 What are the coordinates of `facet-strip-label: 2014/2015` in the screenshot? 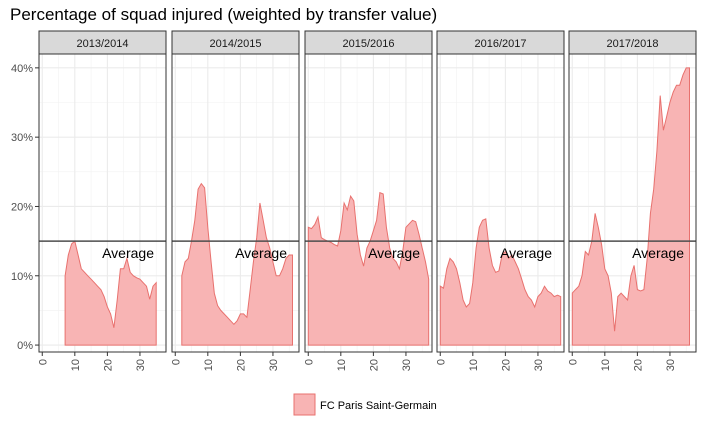 It's located at (236, 44).